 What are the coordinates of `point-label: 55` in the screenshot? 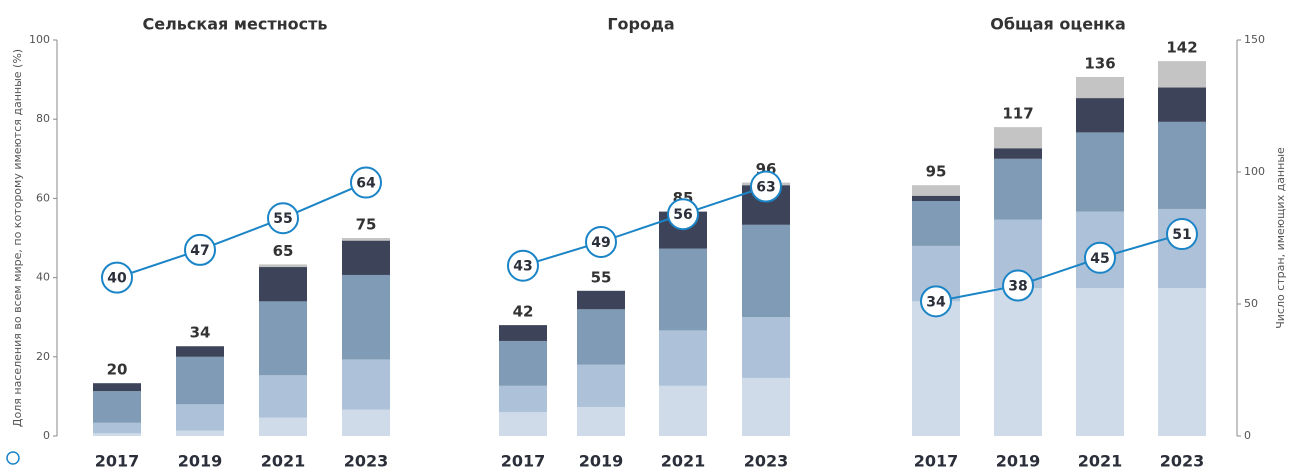 It's located at (282, 219).